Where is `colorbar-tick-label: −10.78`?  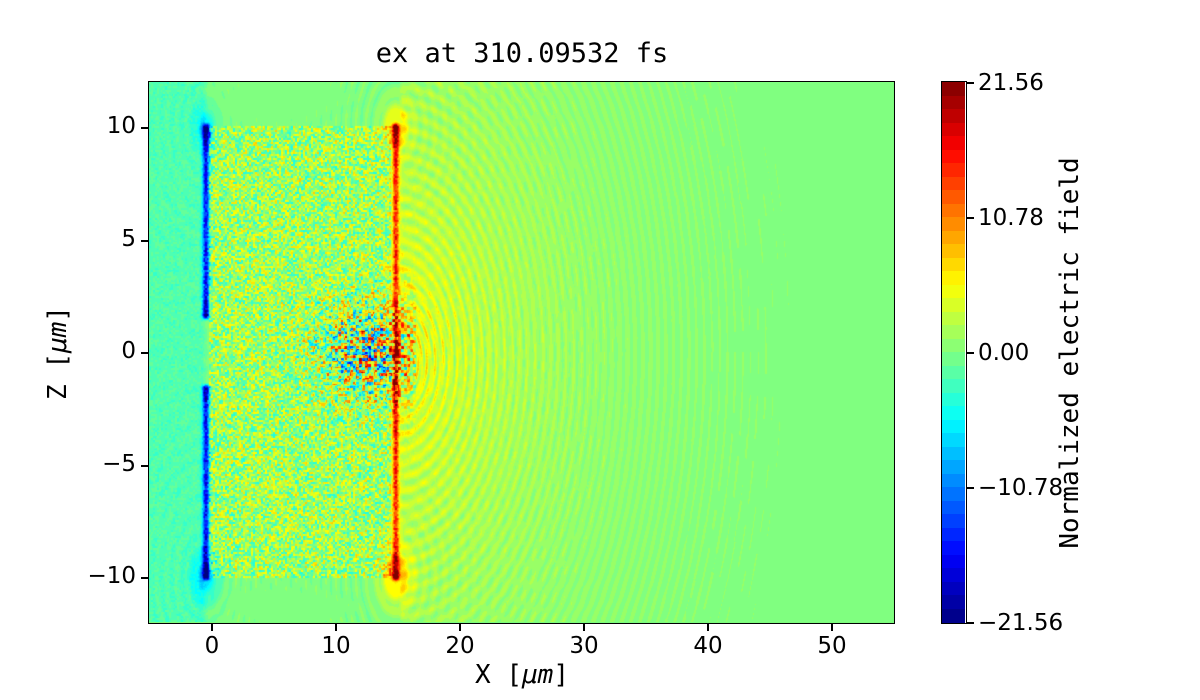 colorbar-tick-label: −10.78 is located at coordinates (1021, 488).